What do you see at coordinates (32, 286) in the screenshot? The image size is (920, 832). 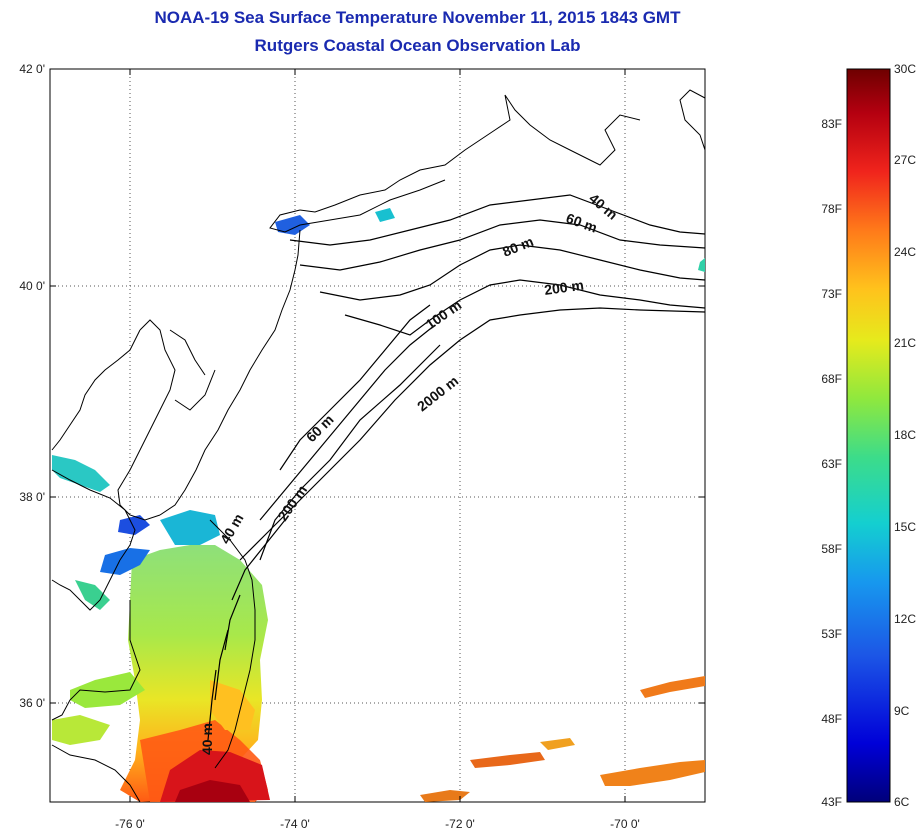 I see `lat-label-40: 40 0'` at bounding box center [32, 286].